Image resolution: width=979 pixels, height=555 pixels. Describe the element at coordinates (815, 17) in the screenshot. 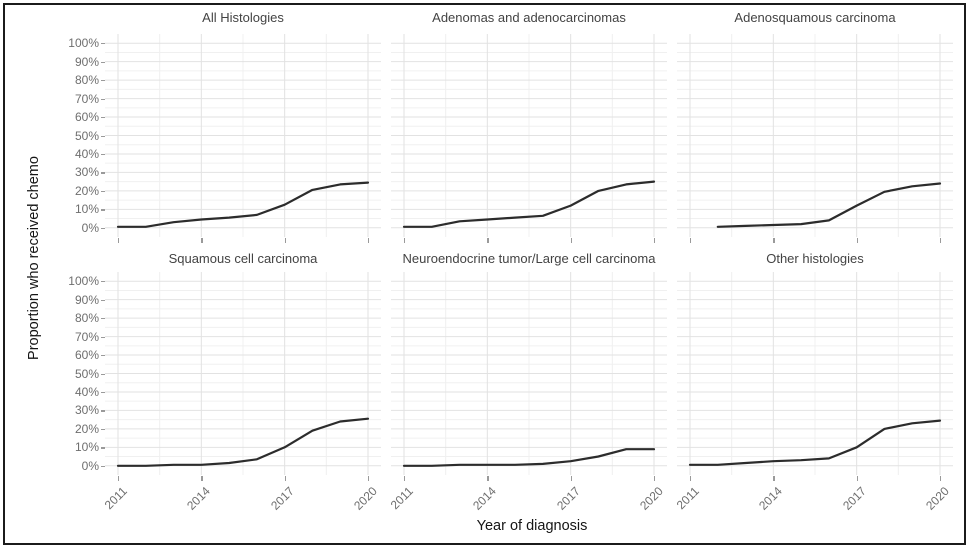

I see `facet-strip-title: Adenosquamous carcinoma` at that location.